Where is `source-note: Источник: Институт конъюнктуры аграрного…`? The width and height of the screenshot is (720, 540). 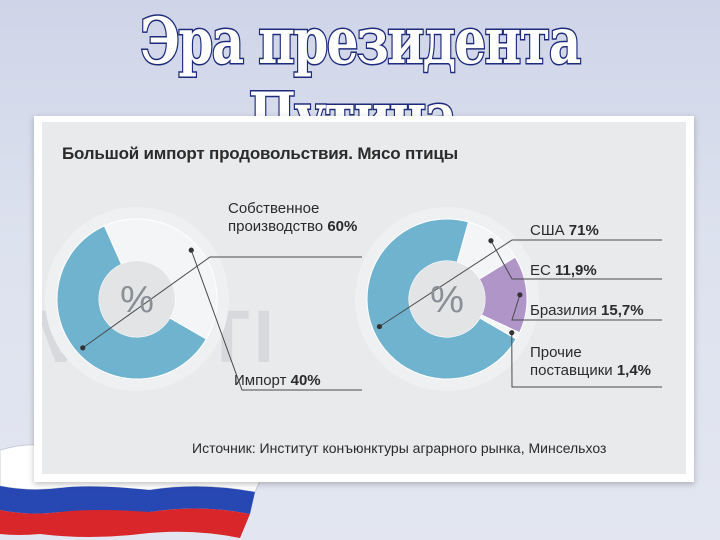 source-note: Источник: Институт конъюнктуры аграрного… is located at coordinates (399, 448).